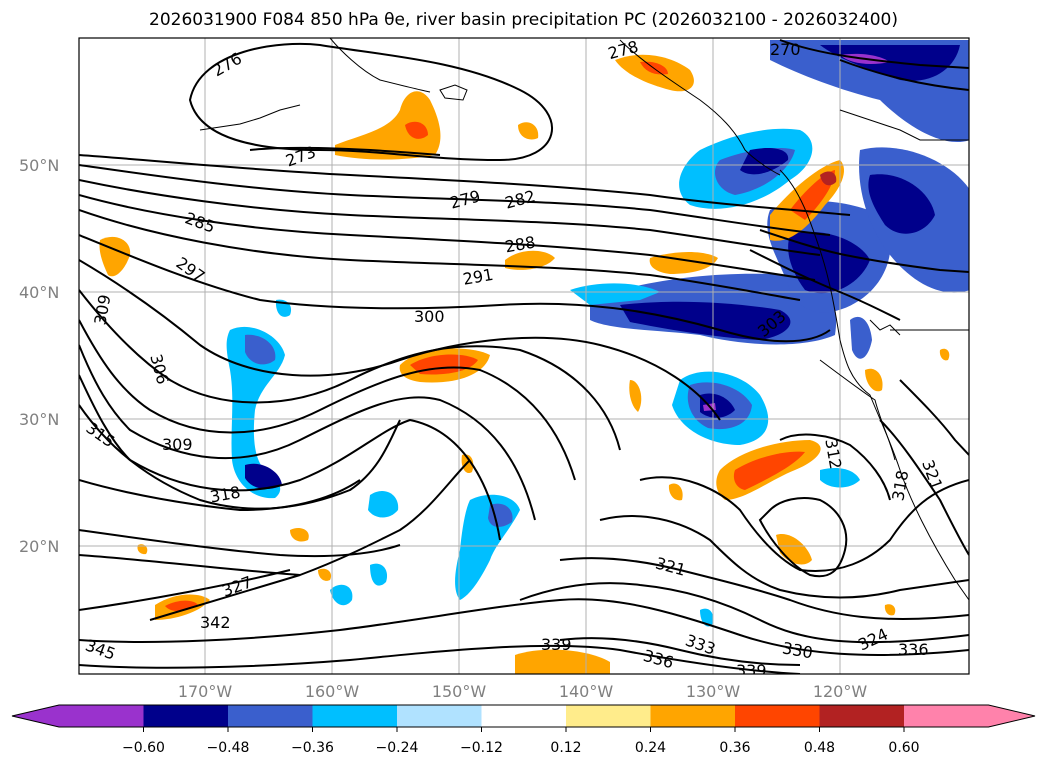 The height and width of the screenshot is (767, 1047). Describe the element at coordinates (39, 419) in the screenshot. I see `lat-label-30n: 30°N` at that location.